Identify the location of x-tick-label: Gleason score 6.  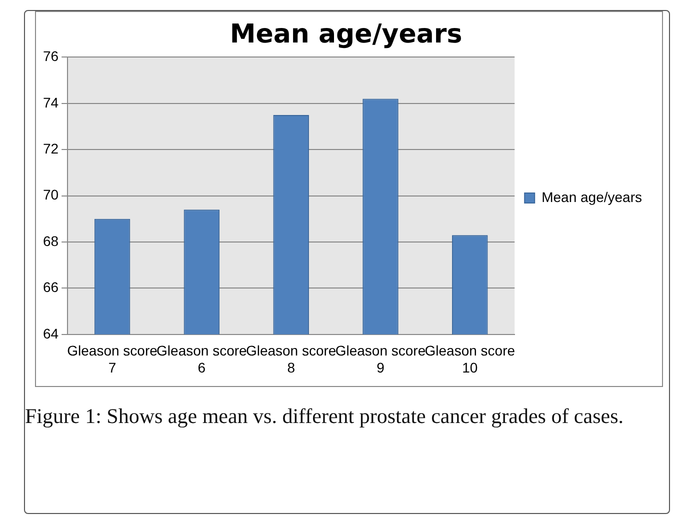
(202, 359).